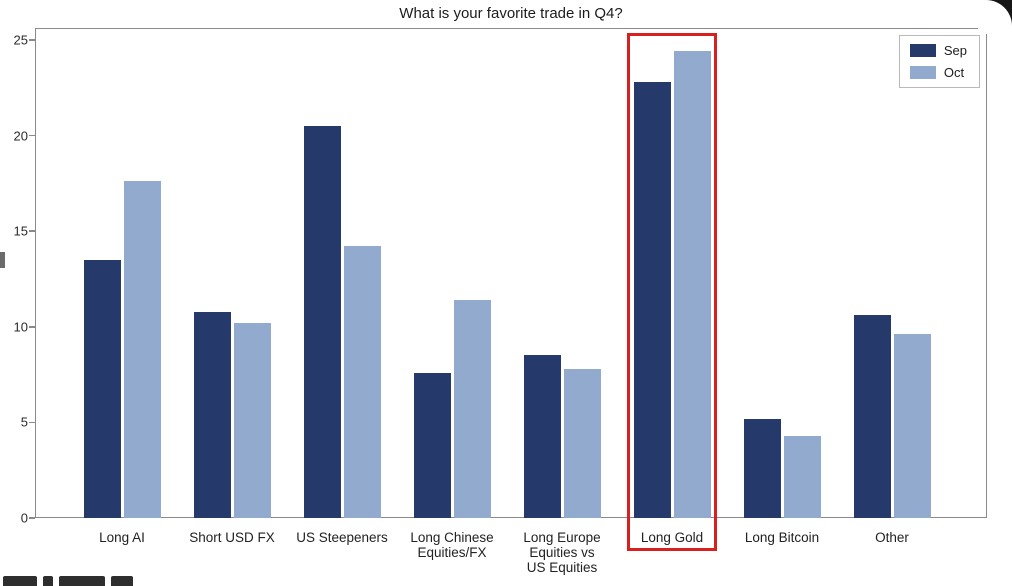 The width and height of the screenshot is (1012, 586). What do you see at coordinates (24, 422) in the screenshot?
I see `y-tick-label: 5` at bounding box center [24, 422].